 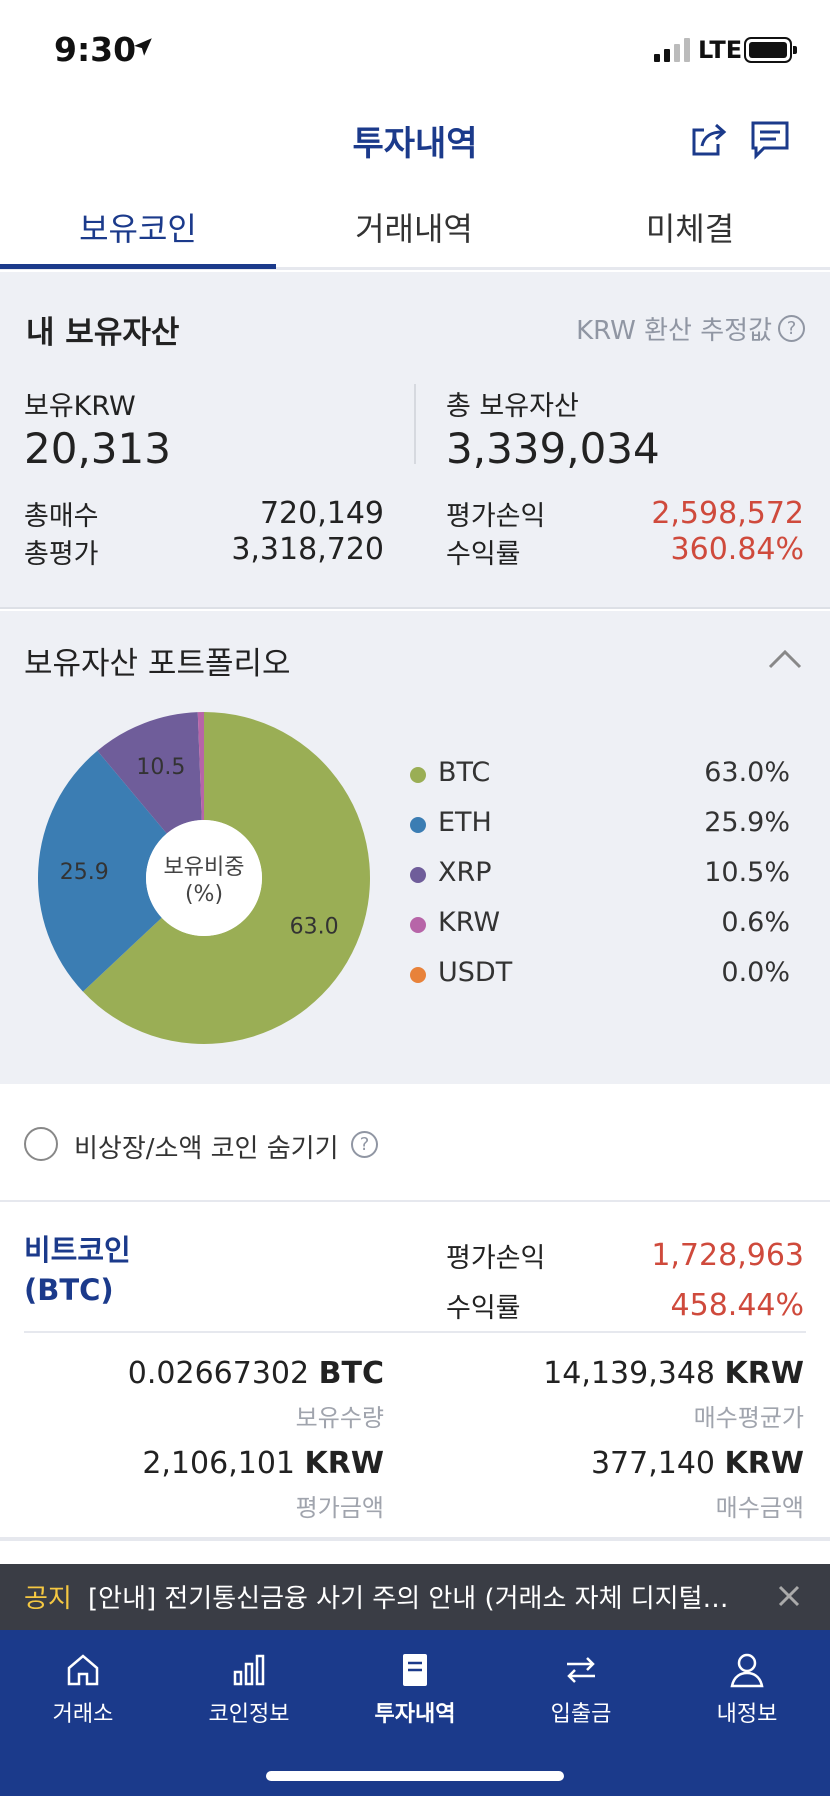 I want to click on hide-small-coins-radio, so click(x=41, y=1144).